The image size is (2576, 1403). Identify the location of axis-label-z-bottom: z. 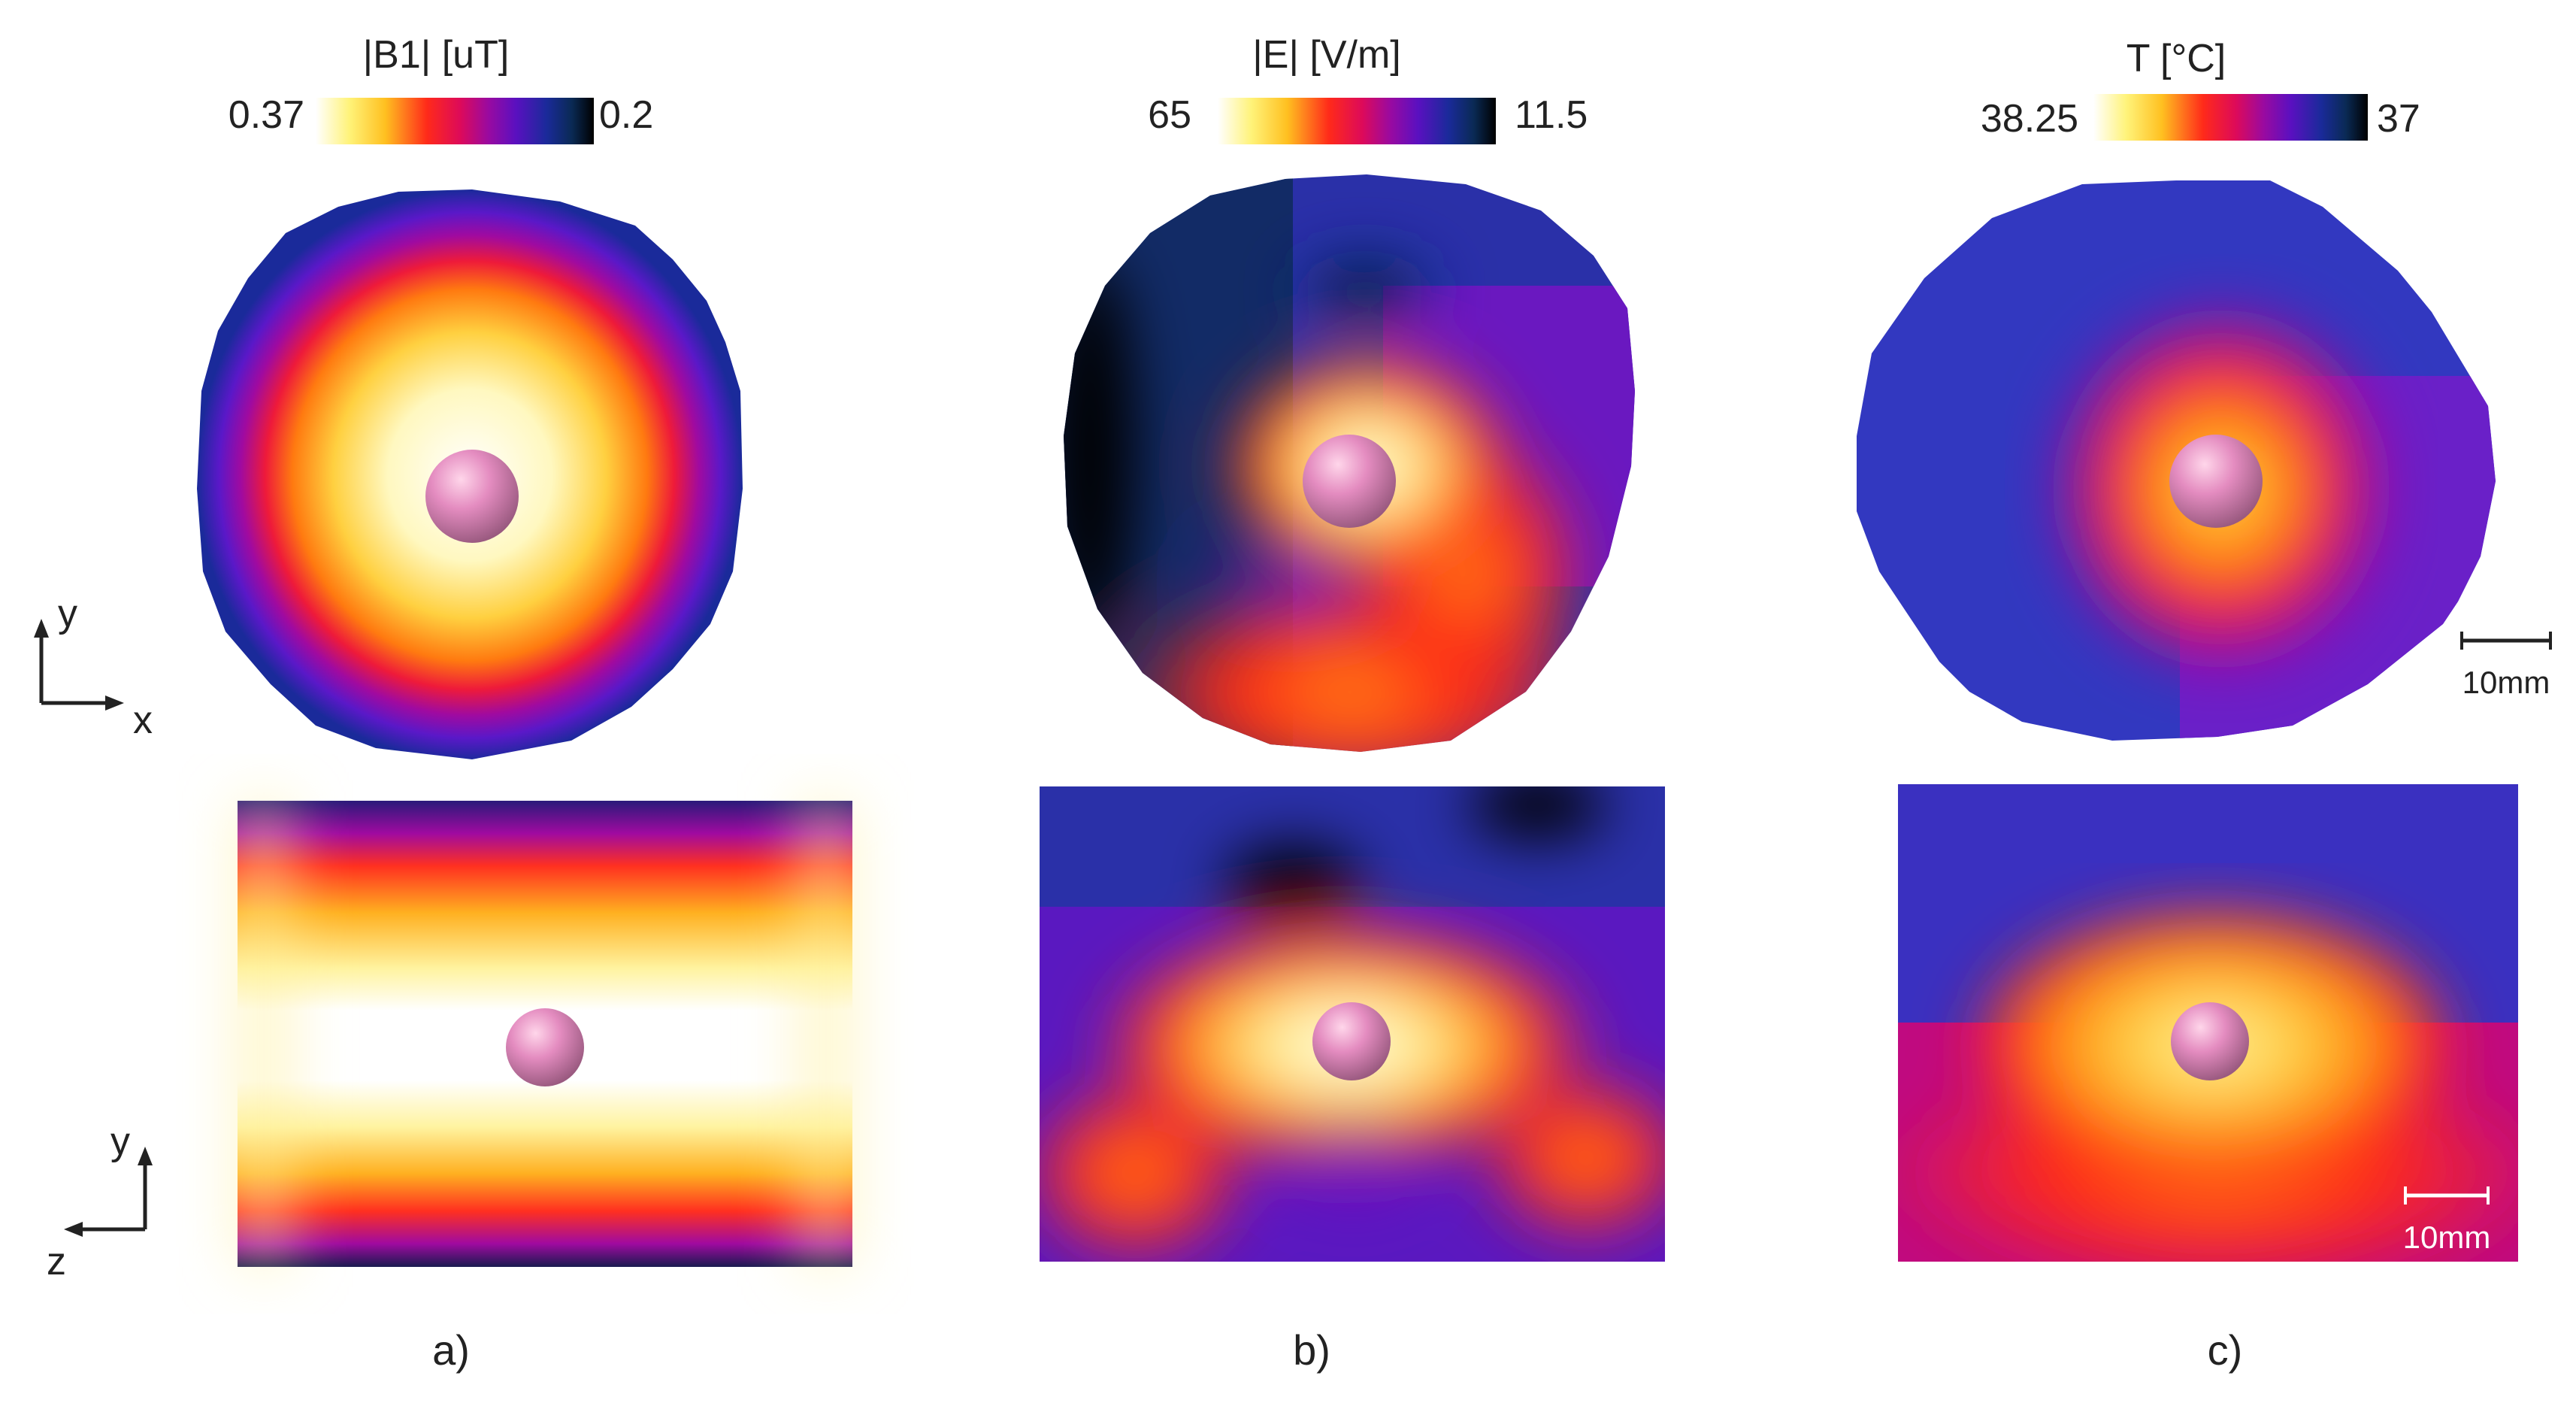
(56, 1261).